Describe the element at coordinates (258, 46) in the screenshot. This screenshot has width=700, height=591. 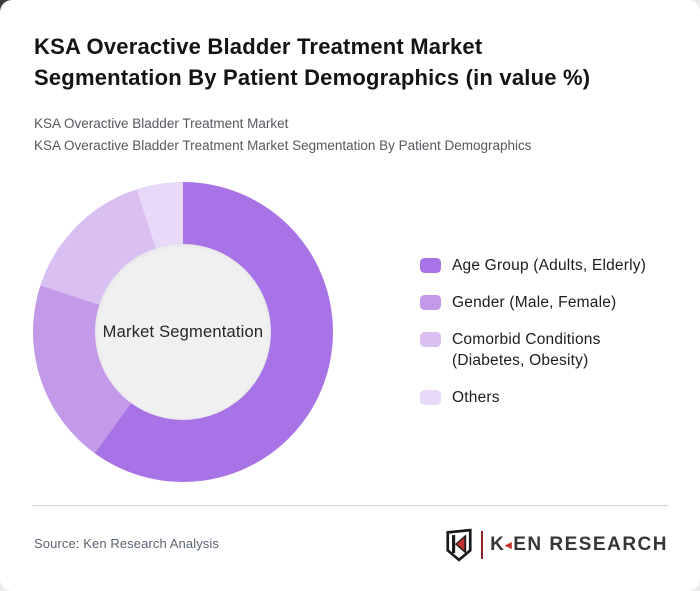
I see `page-title-line1: KSA Overactive Bladder Treatment Market` at that location.